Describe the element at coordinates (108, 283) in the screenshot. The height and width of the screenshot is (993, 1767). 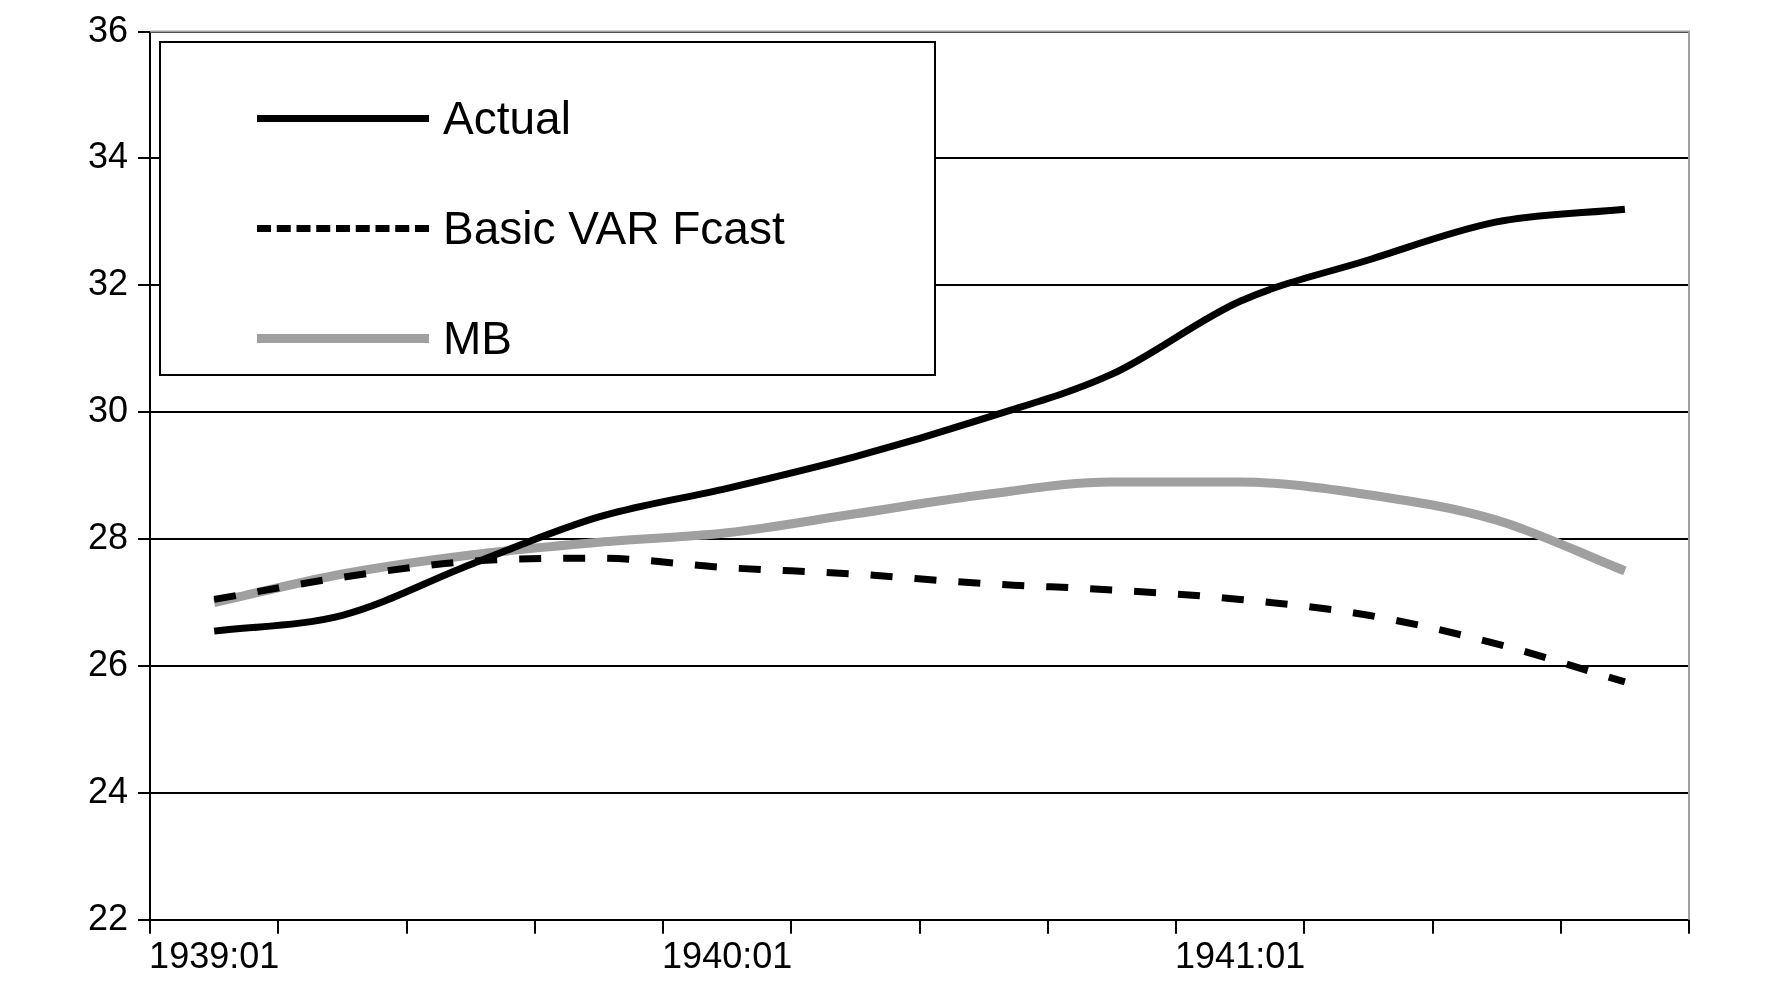
I see `y-tick-label: 32` at that location.